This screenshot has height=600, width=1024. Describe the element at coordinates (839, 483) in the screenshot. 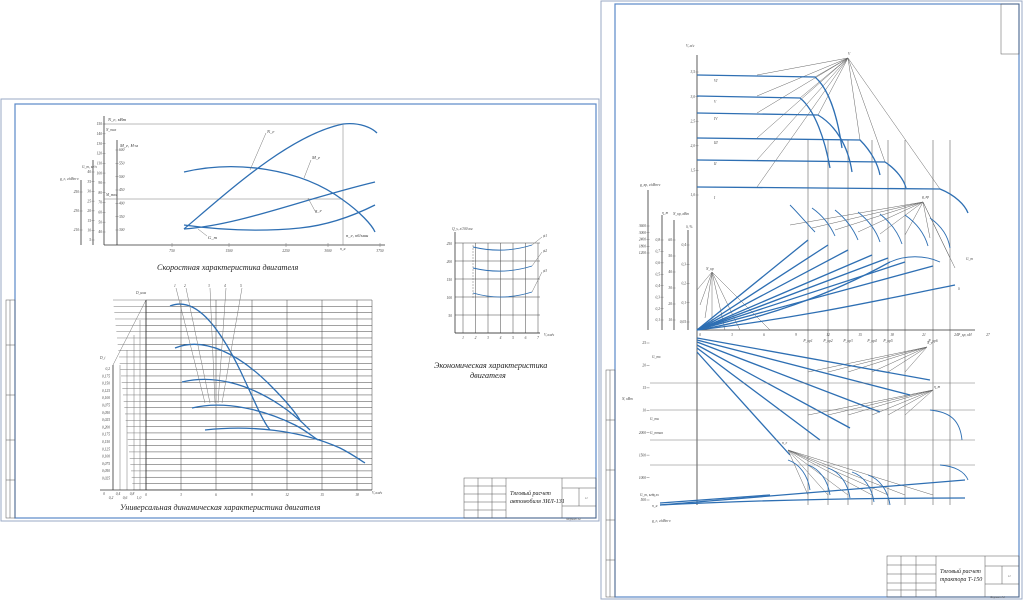

I see `tractor-bottom-curve` at that location.